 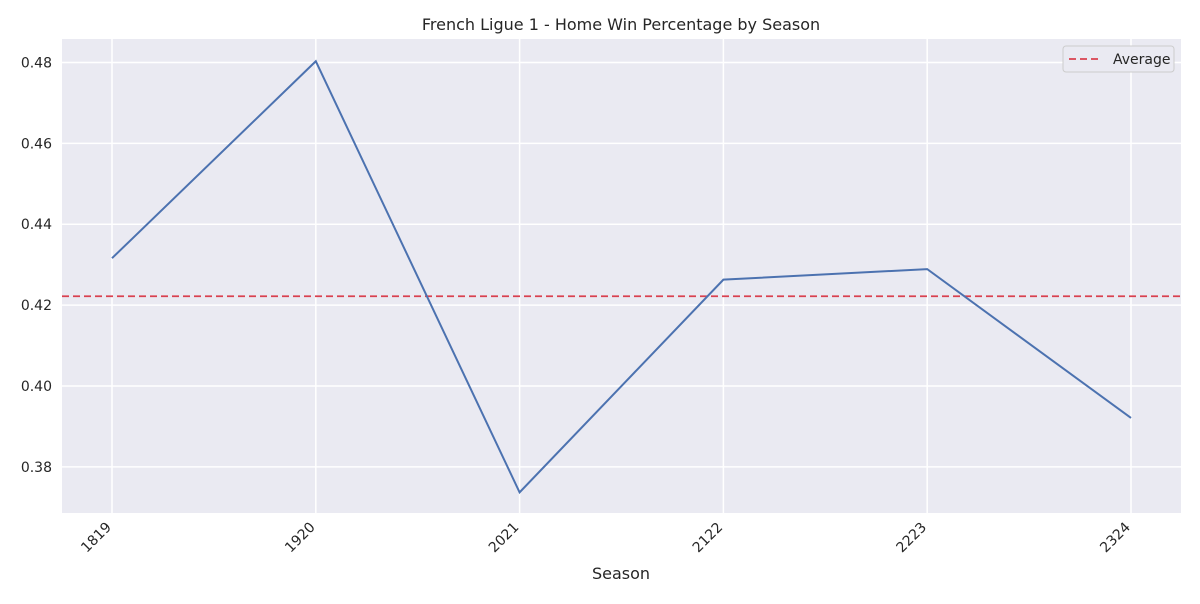 What do you see at coordinates (504, 538) in the screenshot?
I see `x-tick-label: 2021` at bounding box center [504, 538].